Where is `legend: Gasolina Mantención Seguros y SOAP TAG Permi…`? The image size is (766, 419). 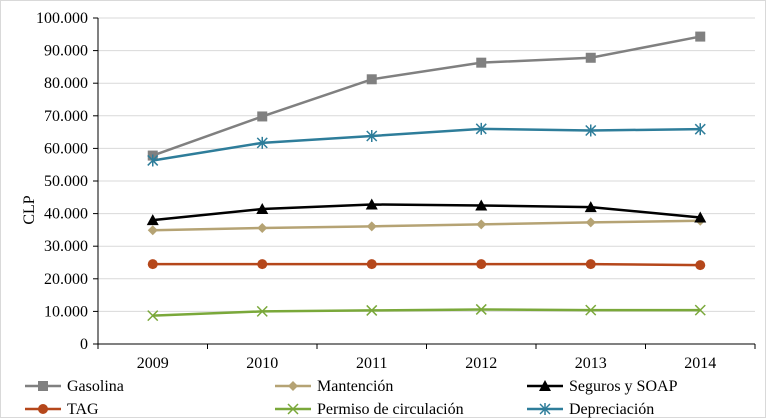 legend: Gasolina Mantención Seguros y SOAP TAG Permi… is located at coordinates (351, 398).